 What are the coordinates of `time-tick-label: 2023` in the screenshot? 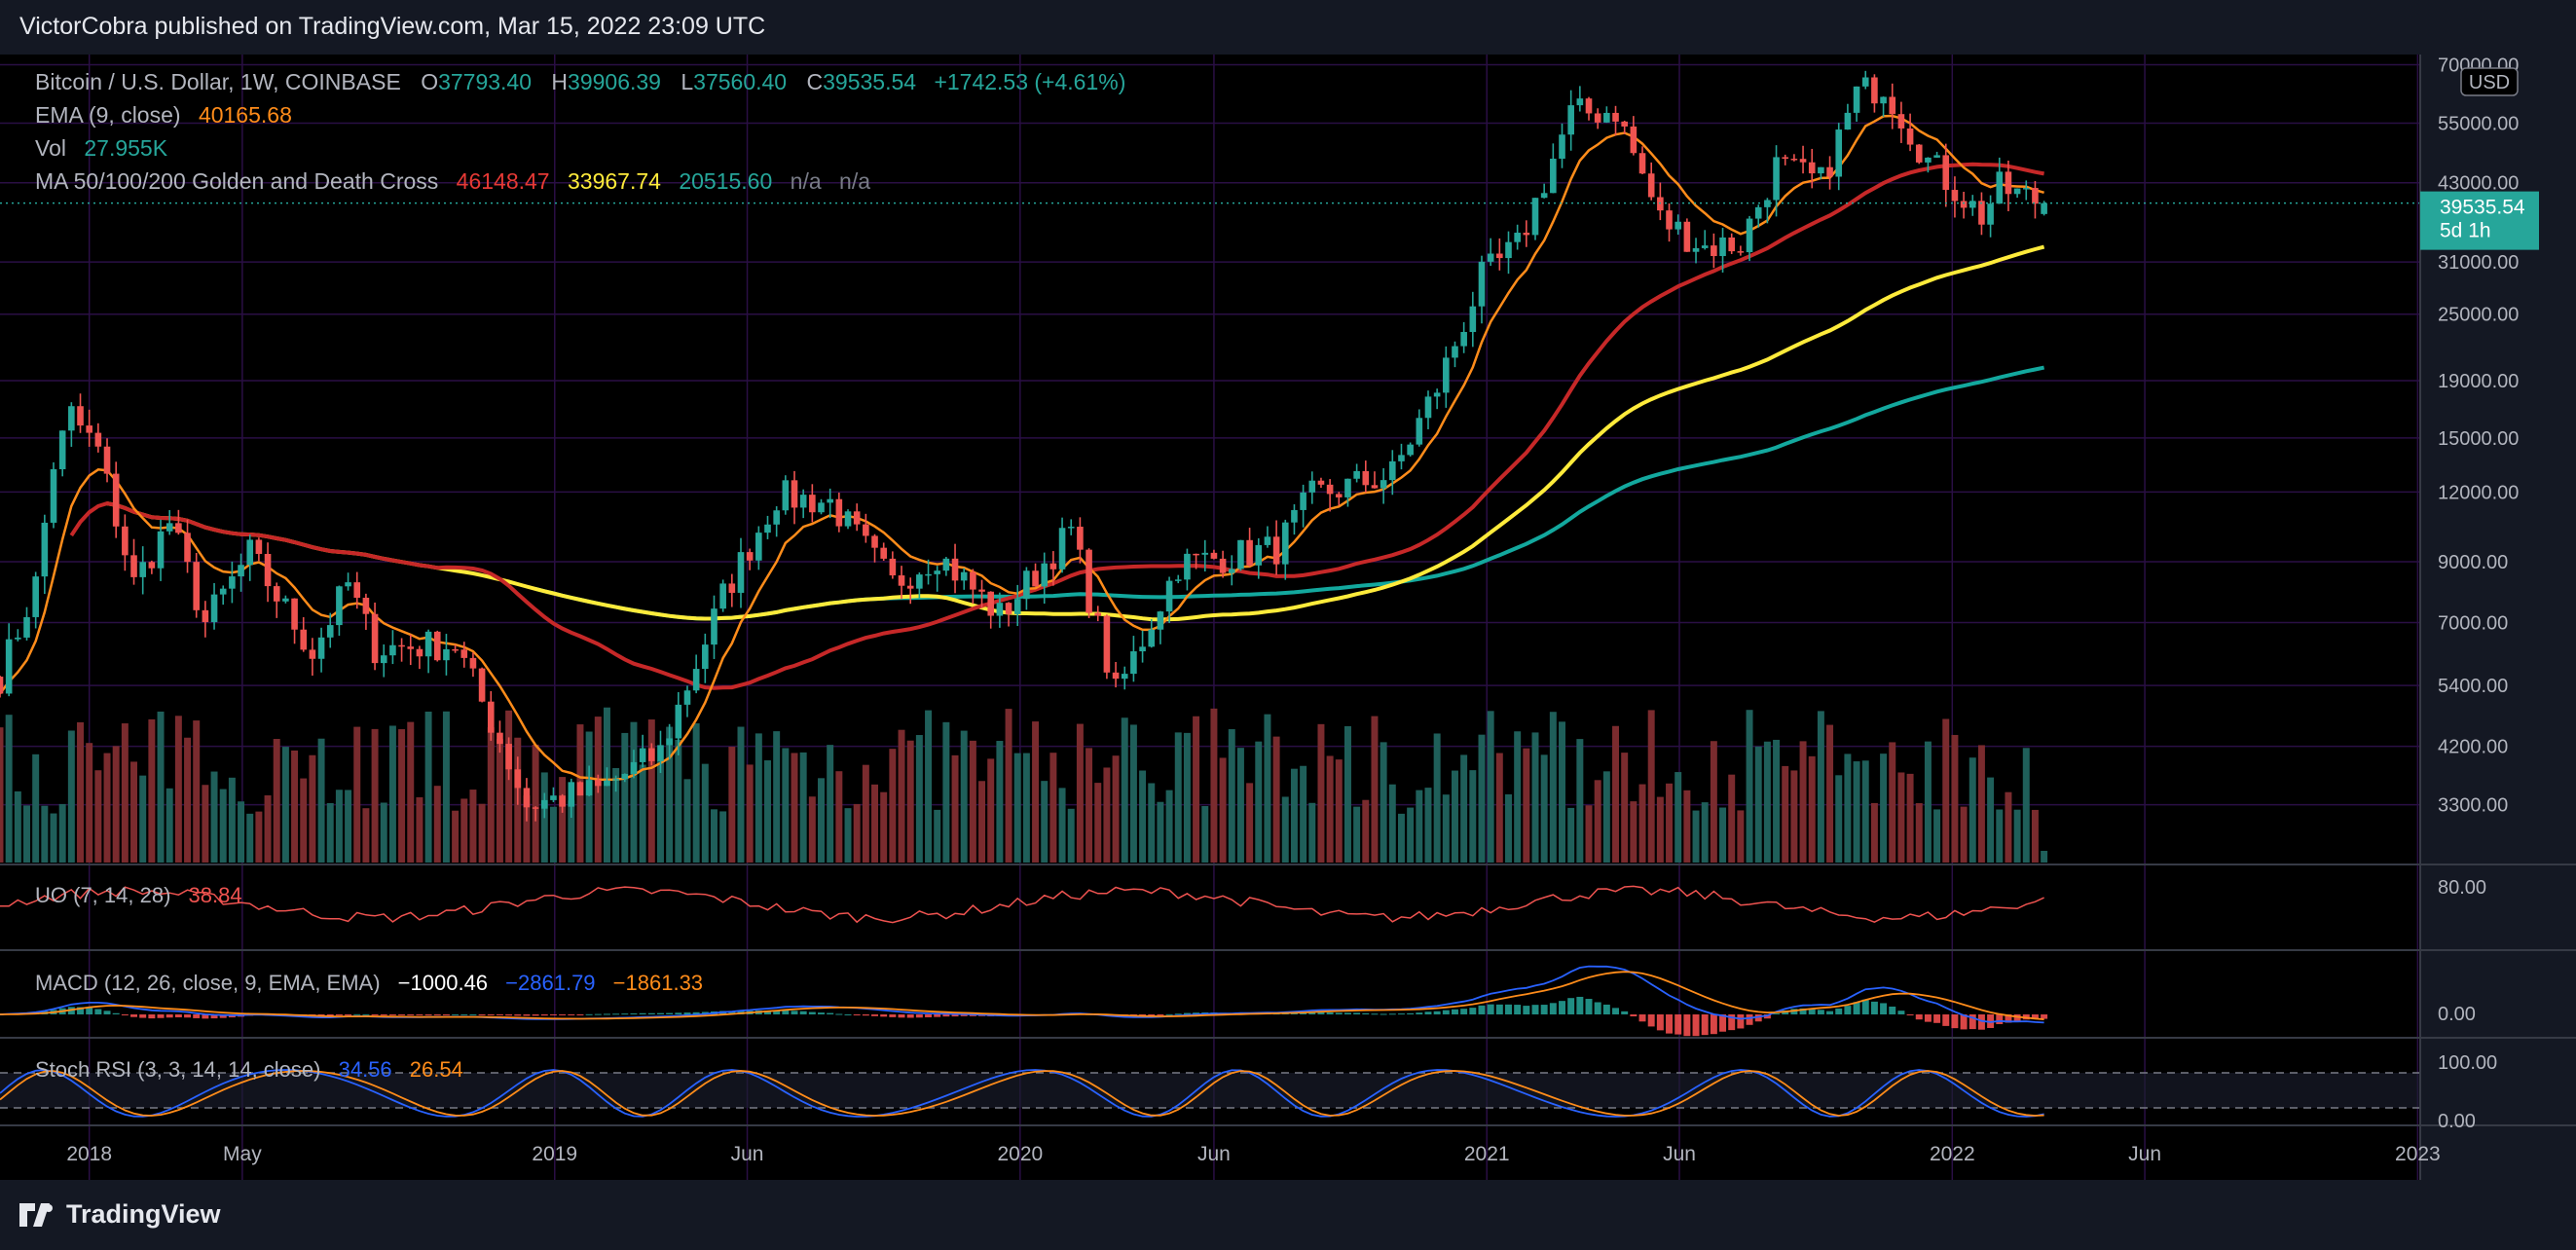 It's located at (2418, 1154).